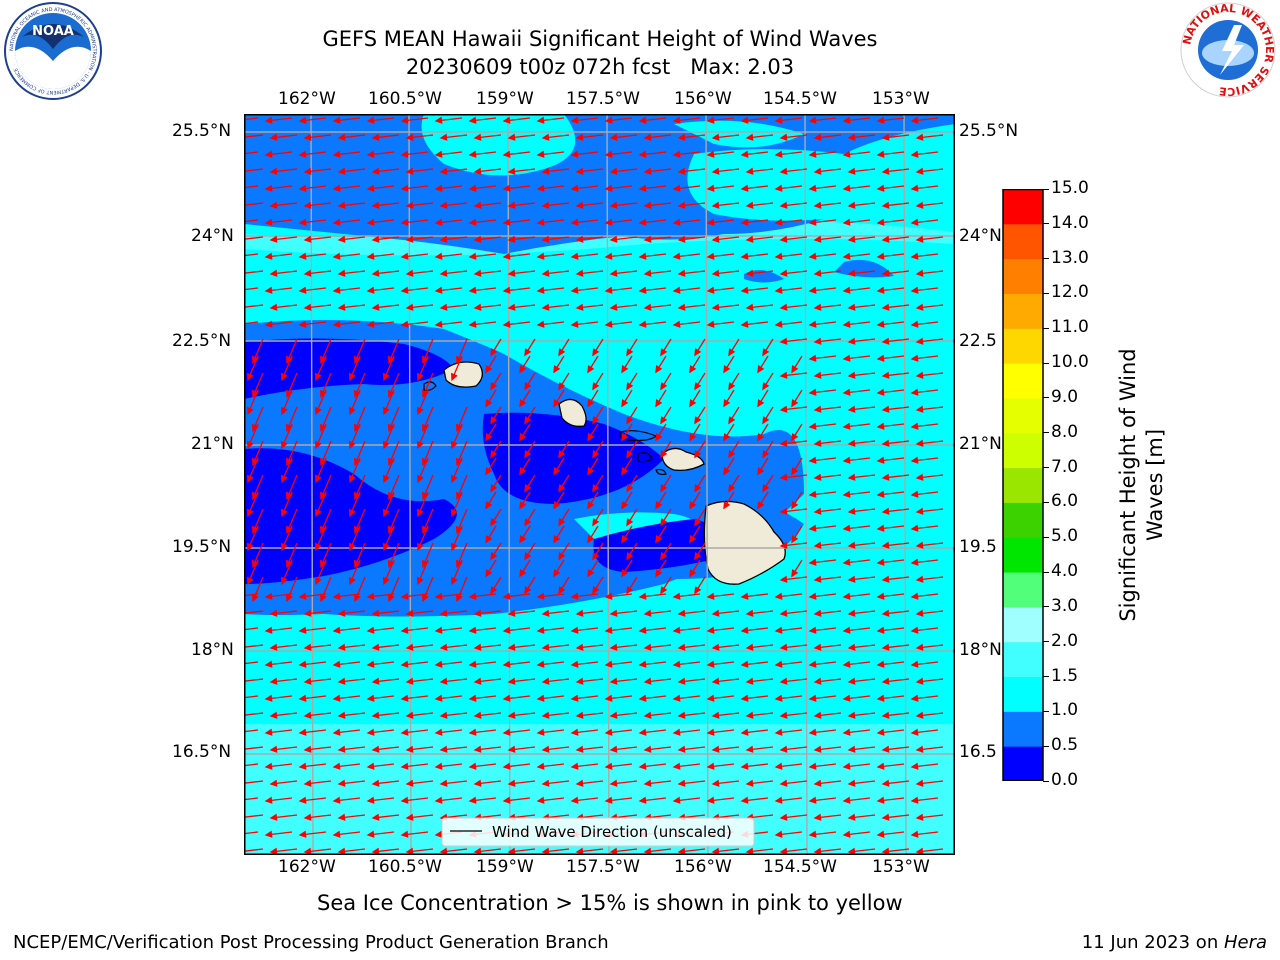 This screenshot has height=960, width=1280. I want to click on top-tick-1: 160.5°W, so click(405, 99).